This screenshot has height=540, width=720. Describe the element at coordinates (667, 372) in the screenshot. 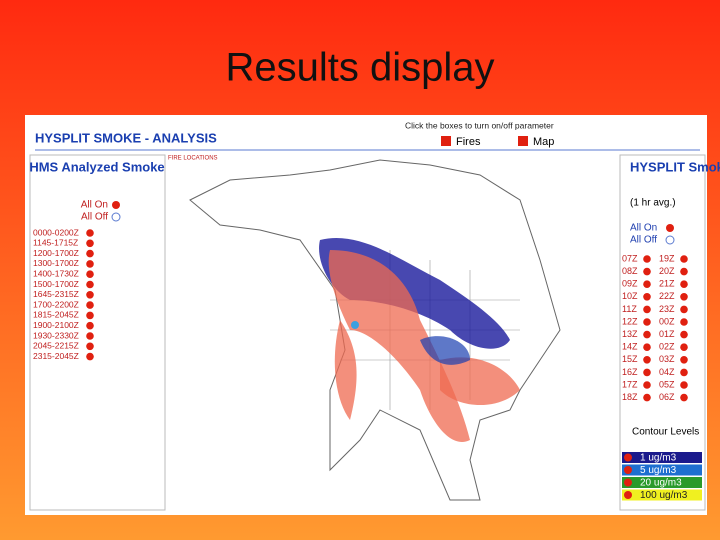

I see `hour-label: 04Z` at that location.